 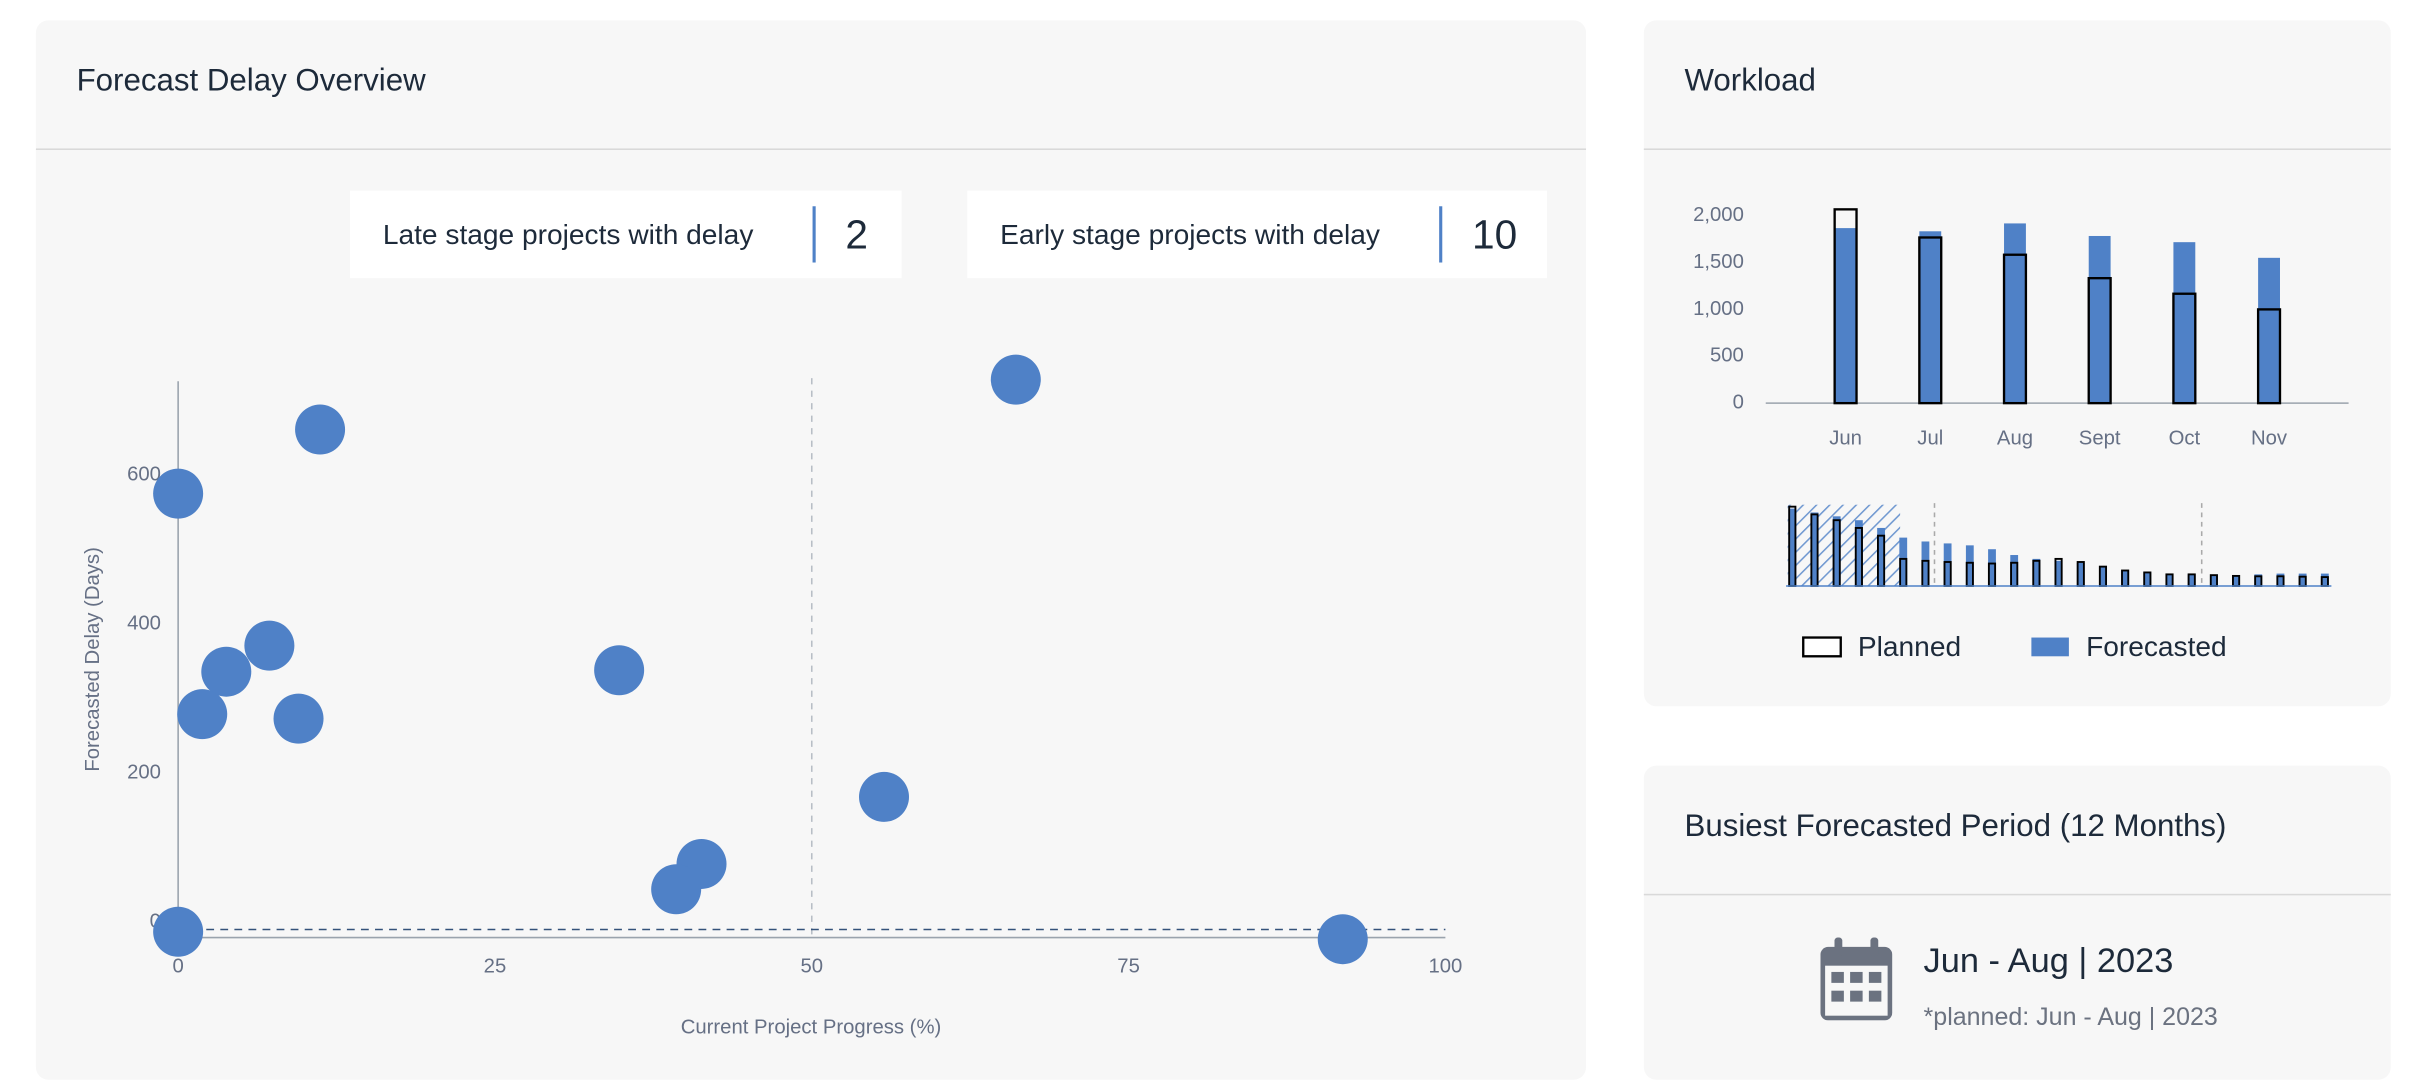 I want to click on x-tick-label: 0, so click(x=177, y=967).